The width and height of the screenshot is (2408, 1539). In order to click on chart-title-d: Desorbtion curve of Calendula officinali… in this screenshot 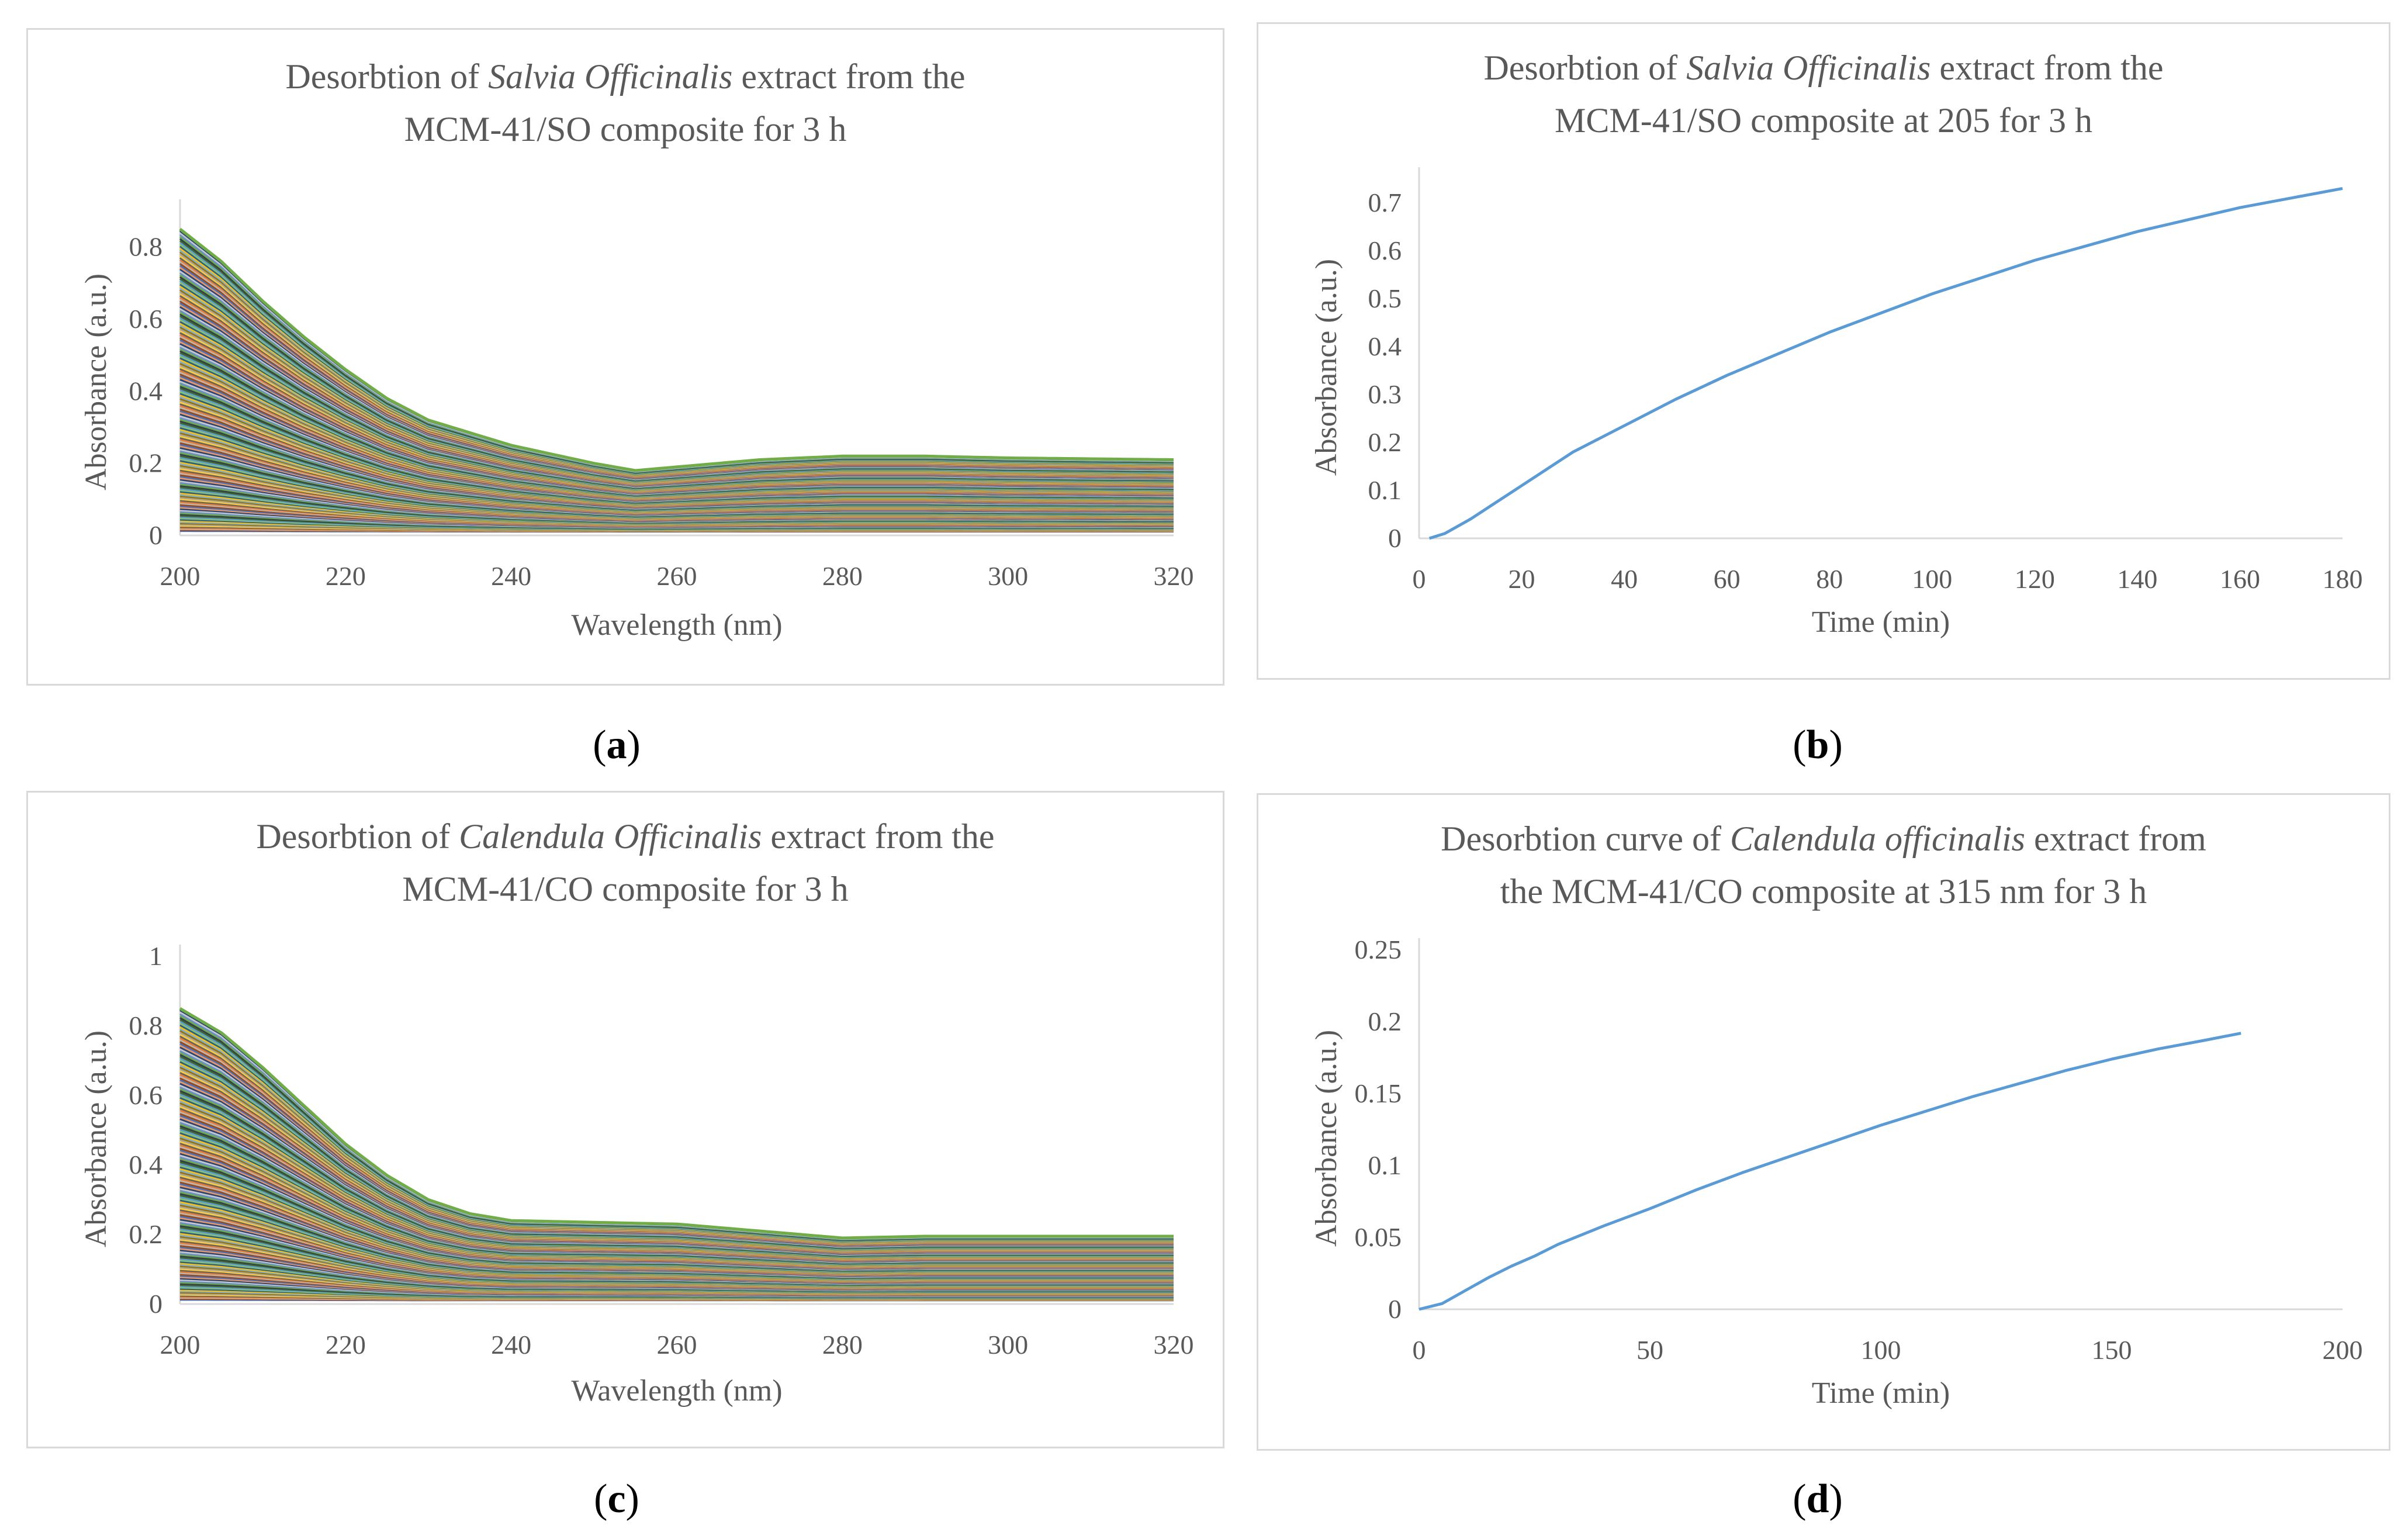, I will do `click(1824, 865)`.